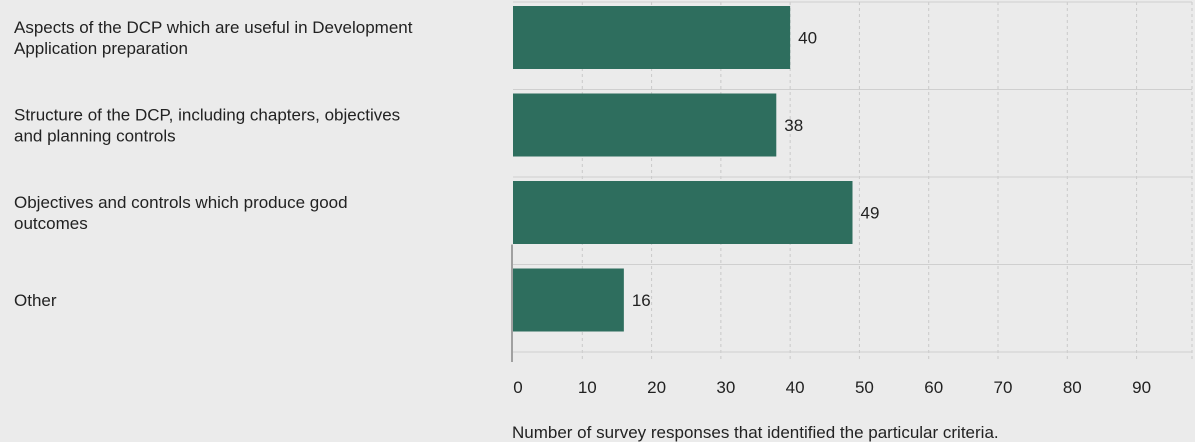 This screenshot has height=442, width=1195. Describe the element at coordinates (641, 300) in the screenshot. I see `value-label-3: 16` at that location.